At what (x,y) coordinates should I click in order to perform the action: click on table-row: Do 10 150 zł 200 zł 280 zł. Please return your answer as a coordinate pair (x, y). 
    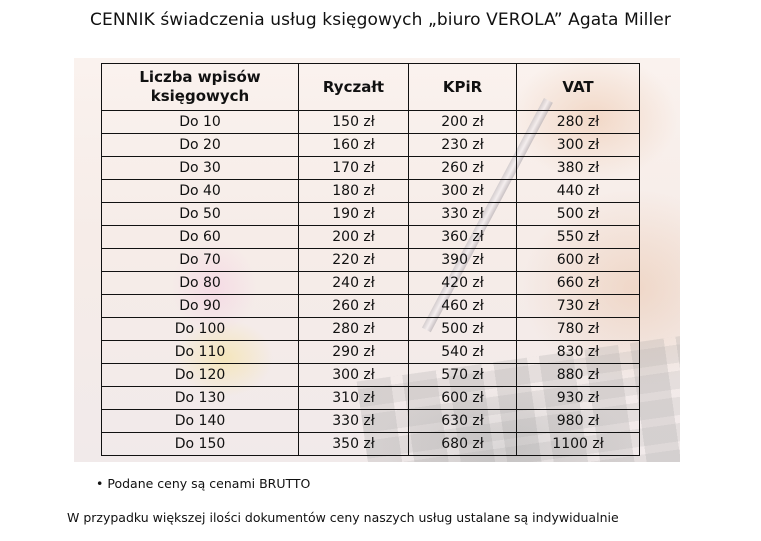
    Looking at the image, I should click on (370, 122).